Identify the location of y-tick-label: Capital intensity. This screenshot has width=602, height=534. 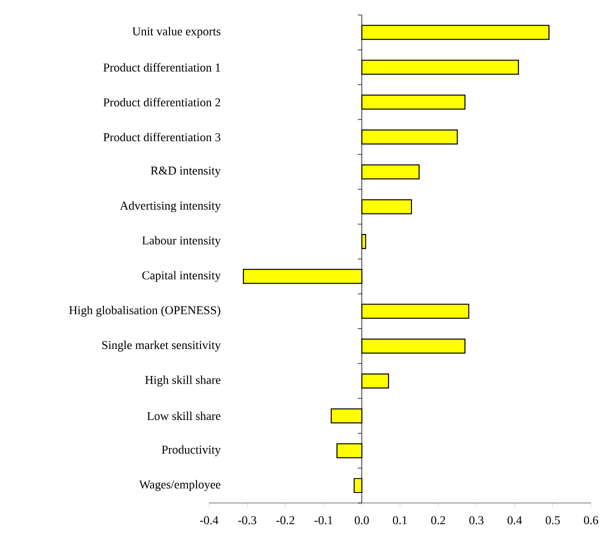
(181, 276).